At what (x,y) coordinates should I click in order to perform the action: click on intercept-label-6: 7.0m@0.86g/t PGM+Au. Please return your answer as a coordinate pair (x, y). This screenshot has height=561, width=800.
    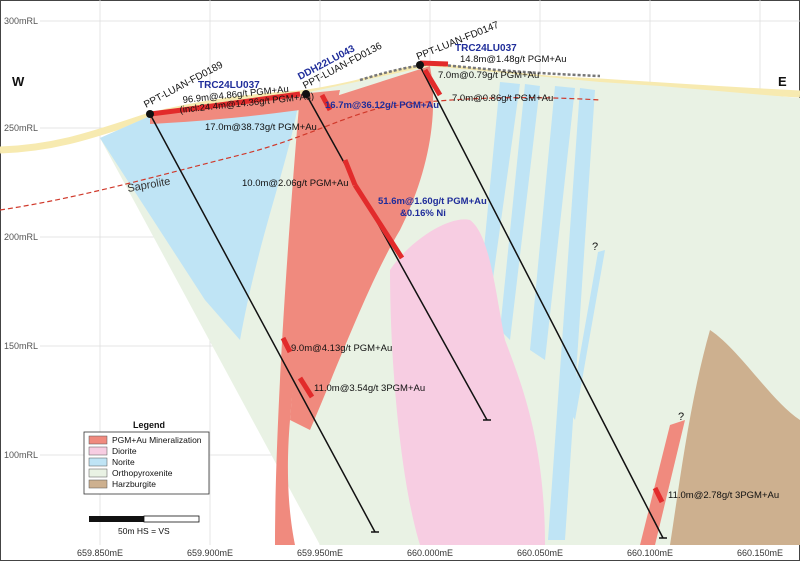
    Looking at the image, I should click on (502, 98).